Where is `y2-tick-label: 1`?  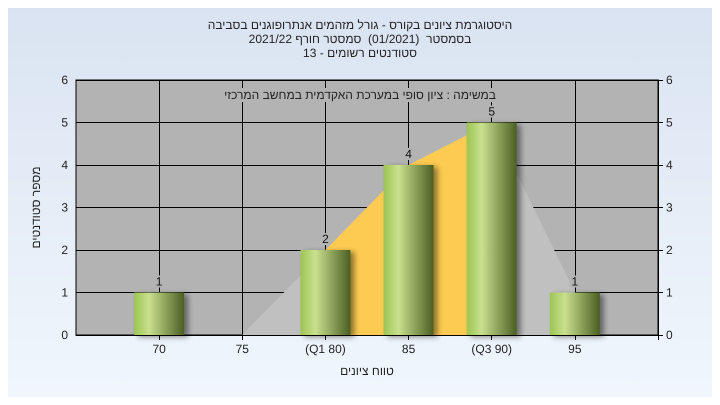
y2-tick-label: 1 is located at coordinates (669, 293).